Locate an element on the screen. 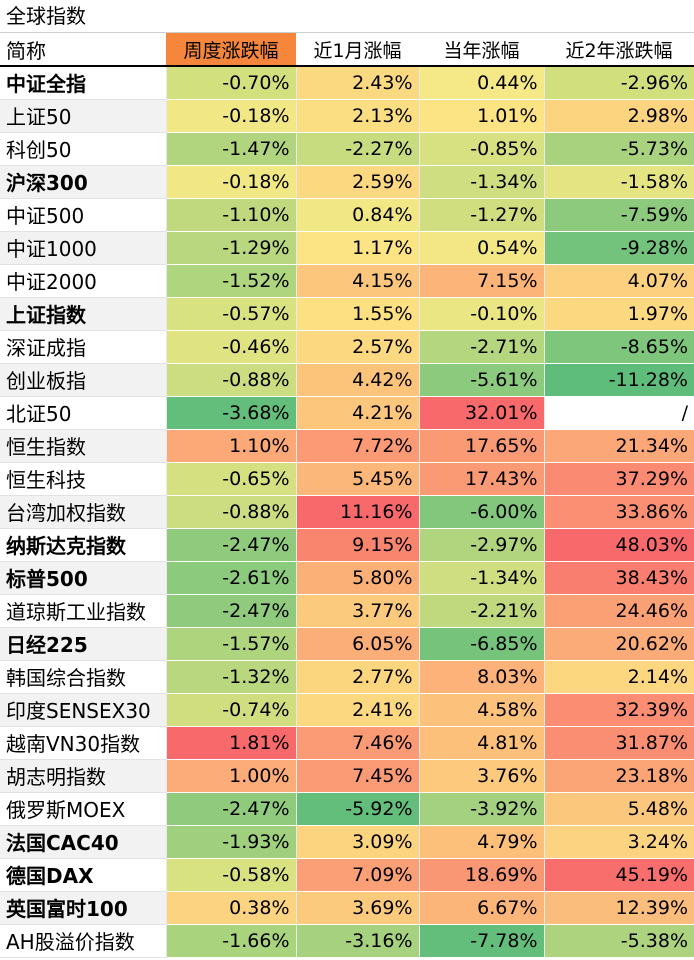 Image resolution: width=694 pixels, height=960 pixels. two-year-change-cell: -9.28% is located at coordinates (618, 248).